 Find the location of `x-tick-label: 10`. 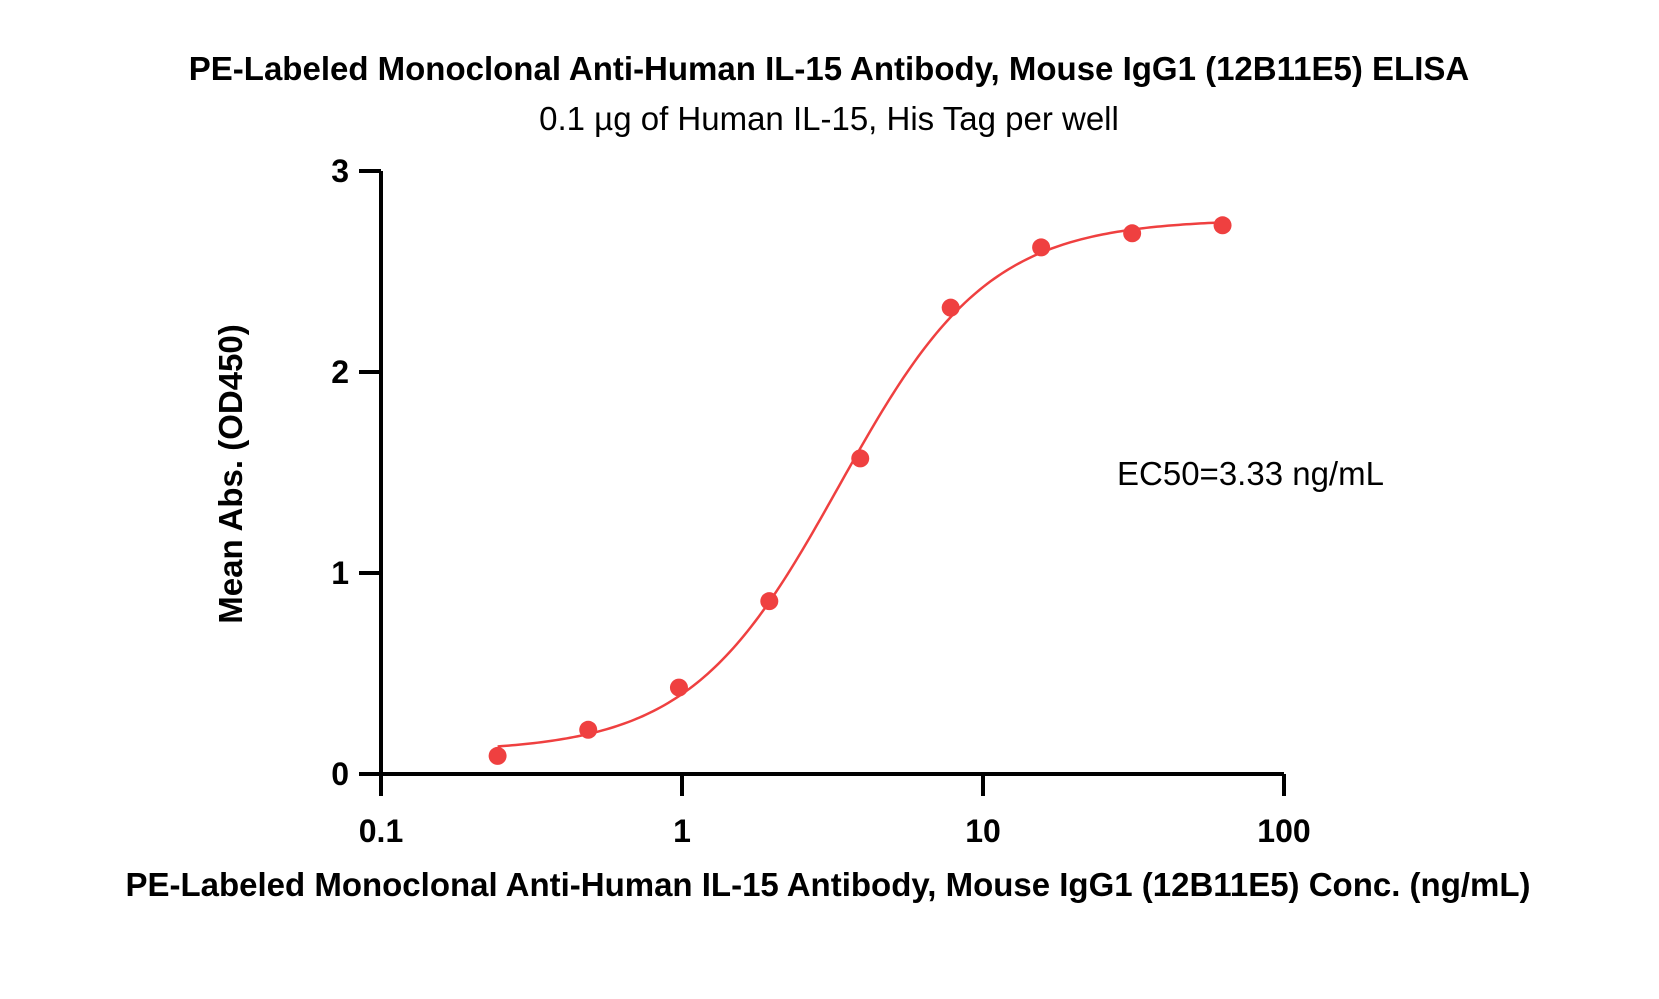

x-tick-label: 10 is located at coordinates (983, 831).